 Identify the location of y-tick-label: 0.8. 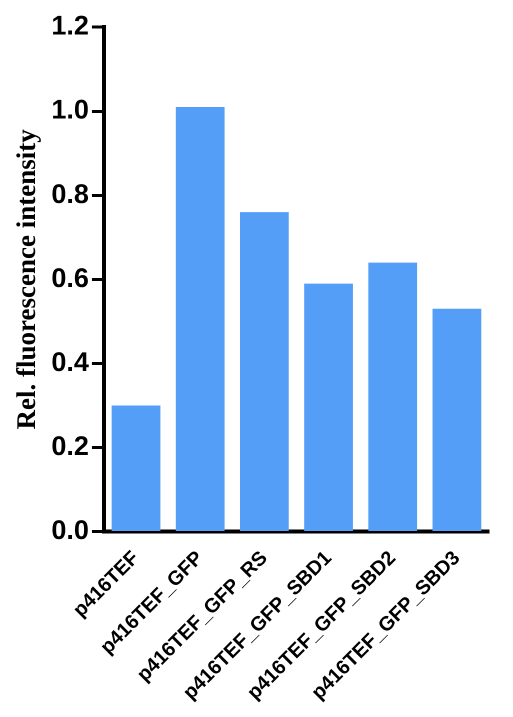
(70, 193).